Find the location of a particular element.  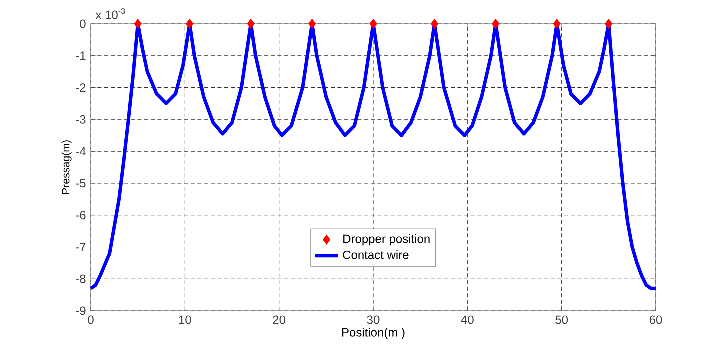

y-tick-label: 0 is located at coordinates (83, 24).